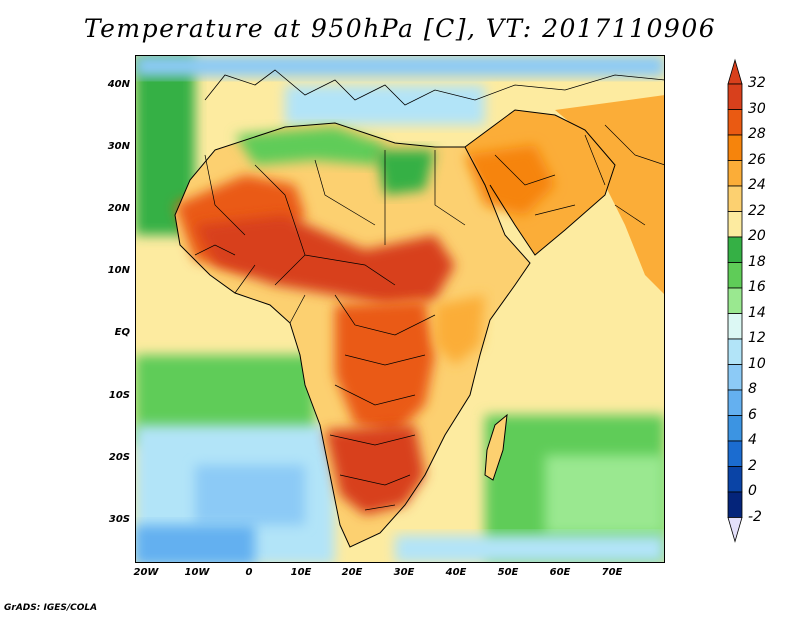  I want to click on colorbar-label: 16, so click(757, 287).